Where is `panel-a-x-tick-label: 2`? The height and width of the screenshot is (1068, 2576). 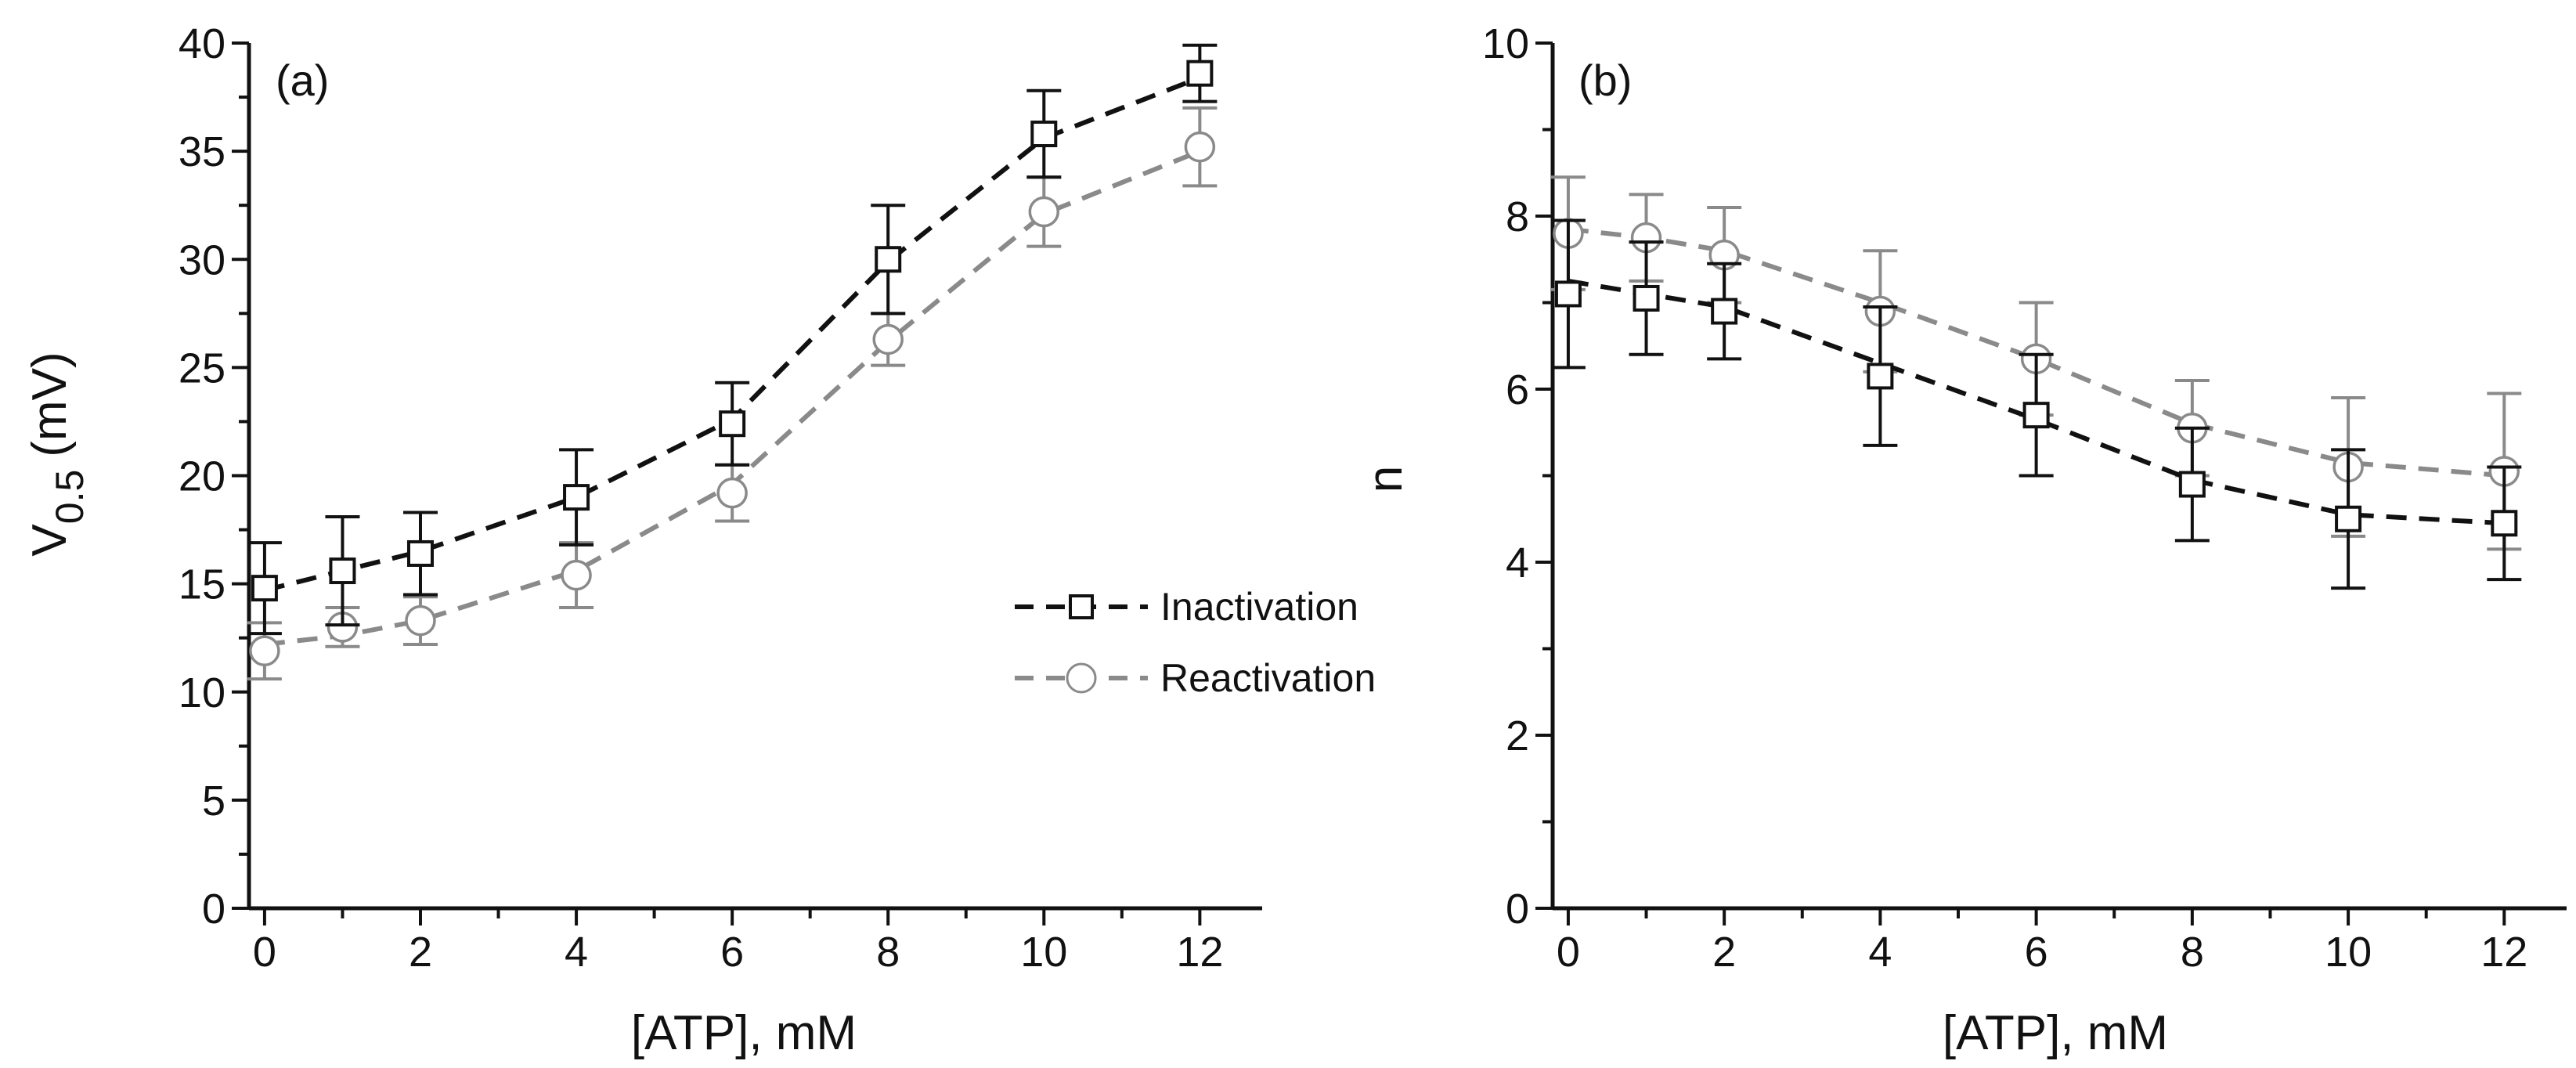 panel-a-x-tick-label: 2 is located at coordinates (420, 952).